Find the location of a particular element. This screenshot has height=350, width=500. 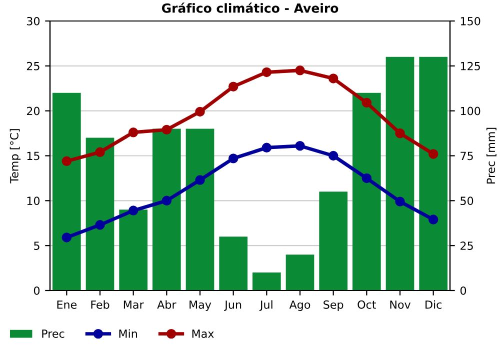

chart-title: Gráfico climático - Aveiro is located at coordinates (250, 7).